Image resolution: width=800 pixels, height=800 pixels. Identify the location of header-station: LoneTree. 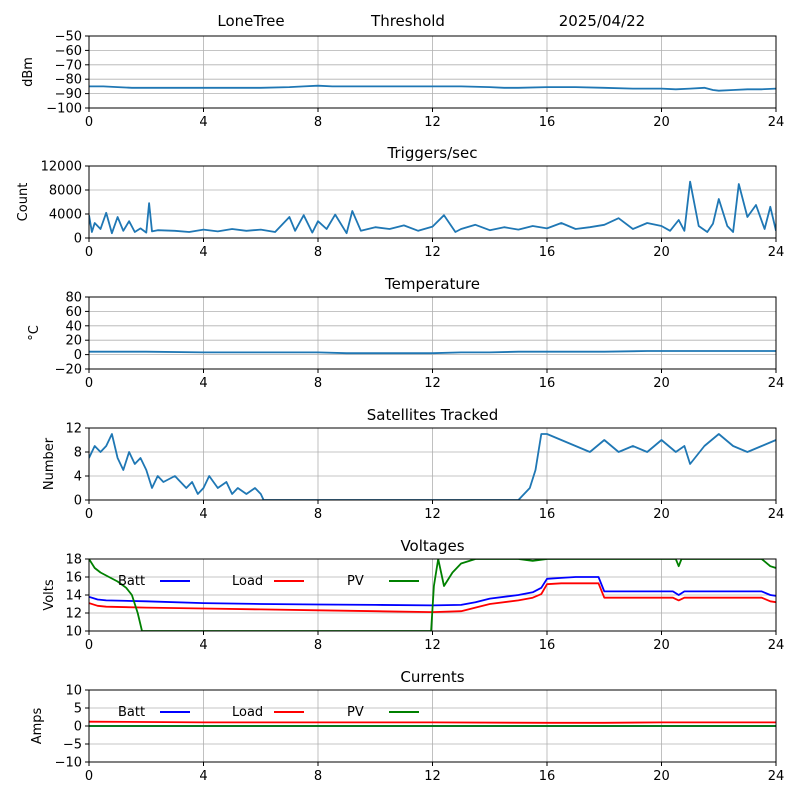
(250, 21).